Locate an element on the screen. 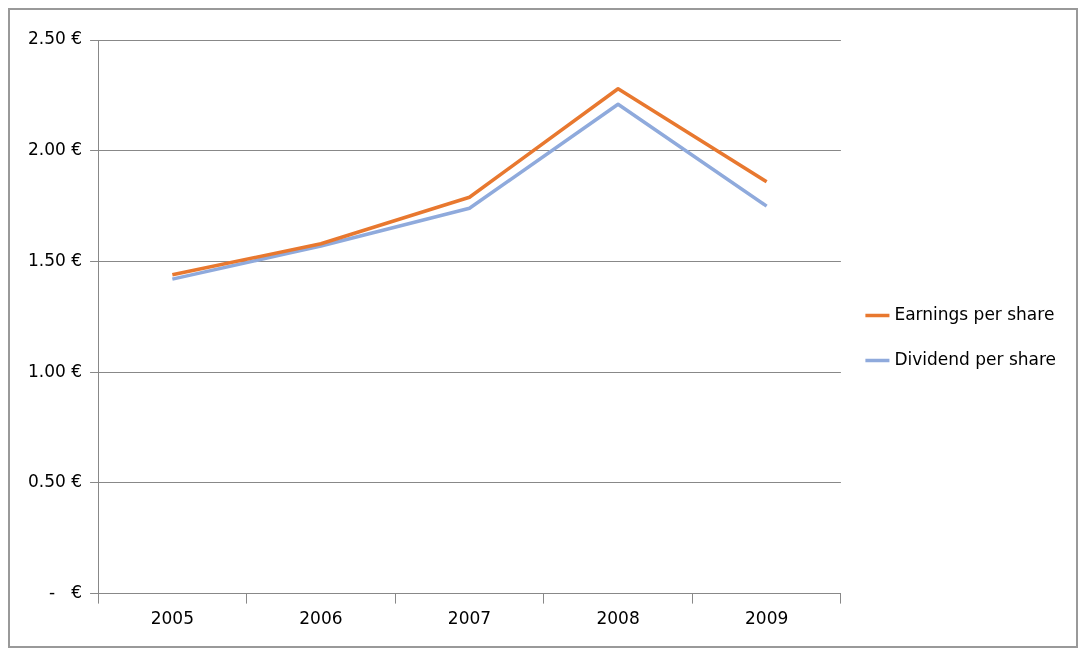 This screenshot has height=657, width=1085. legend-label: Dividend per share is located at coordinates (975, 358).